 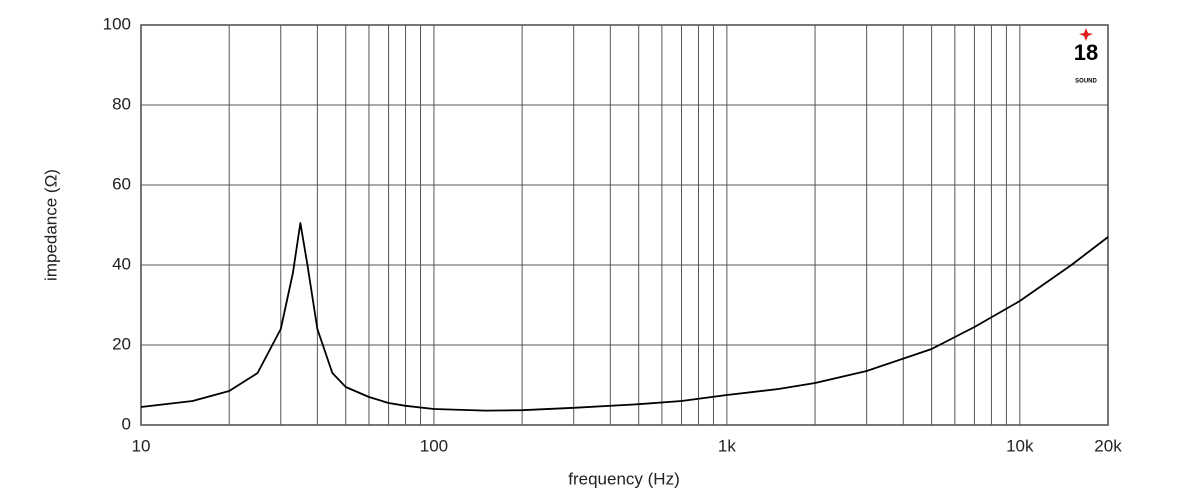 I want to click on logo-text: SOUND, so click(x=1086, y=82).